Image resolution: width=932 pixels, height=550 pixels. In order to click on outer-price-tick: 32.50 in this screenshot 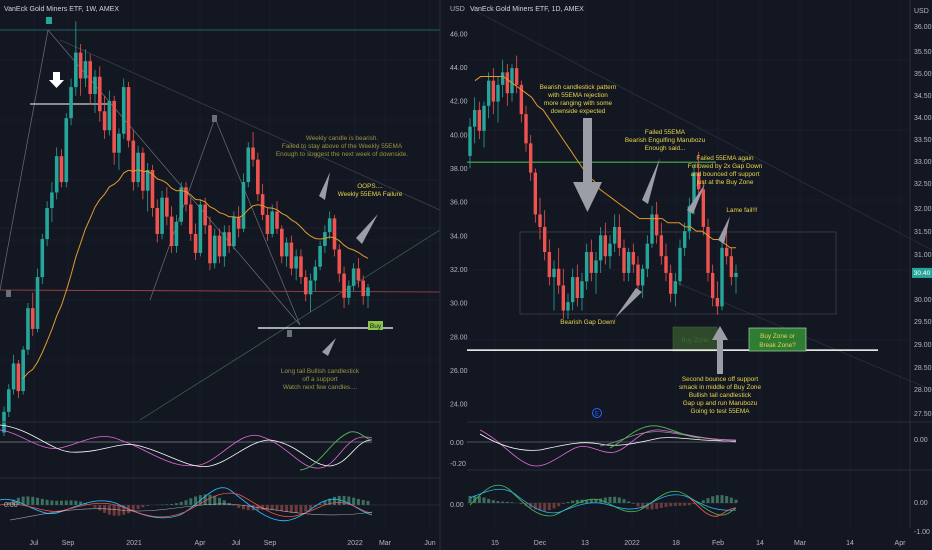, I will do `click(923, 184)`.